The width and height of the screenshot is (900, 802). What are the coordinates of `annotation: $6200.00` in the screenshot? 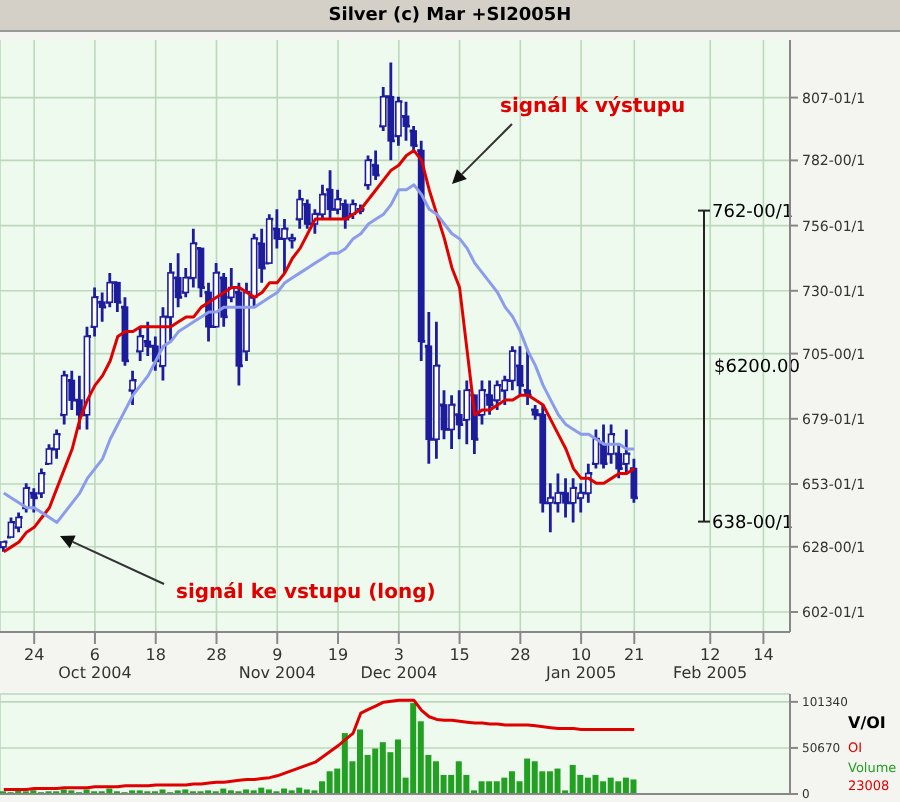 It's located at (757, 368).